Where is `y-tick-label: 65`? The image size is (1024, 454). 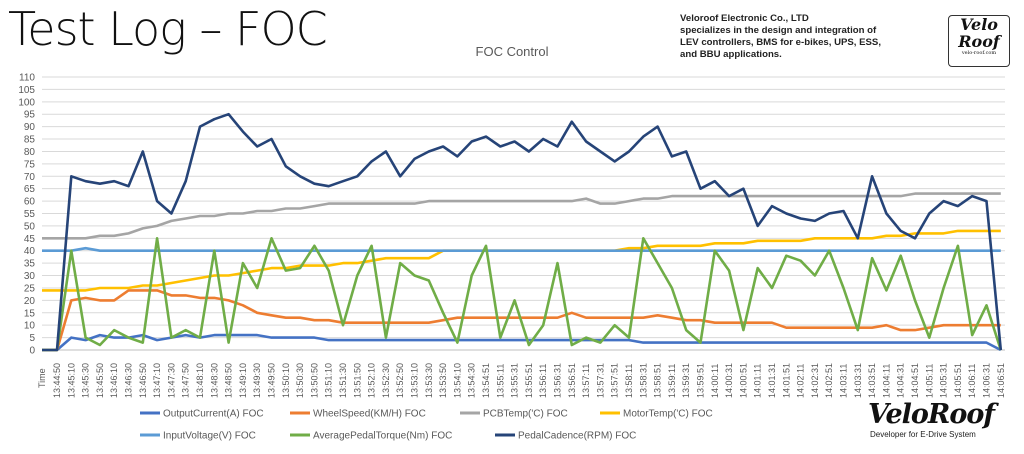 y-tick-label: 65 is located at coordinates (30, 189).